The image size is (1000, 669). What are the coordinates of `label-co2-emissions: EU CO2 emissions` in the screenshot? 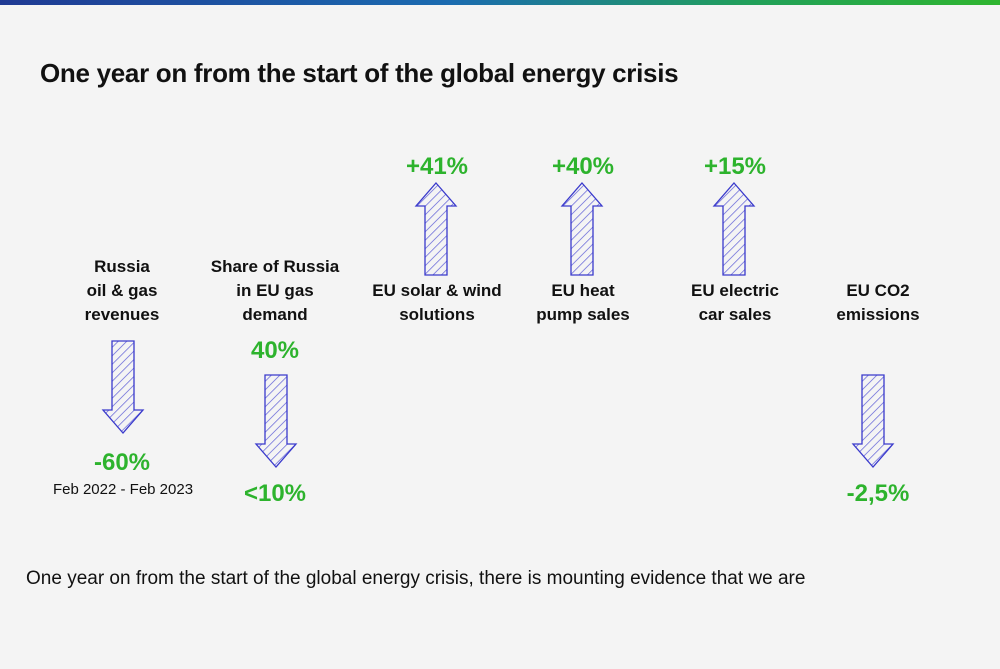 It's located at (878, 302).